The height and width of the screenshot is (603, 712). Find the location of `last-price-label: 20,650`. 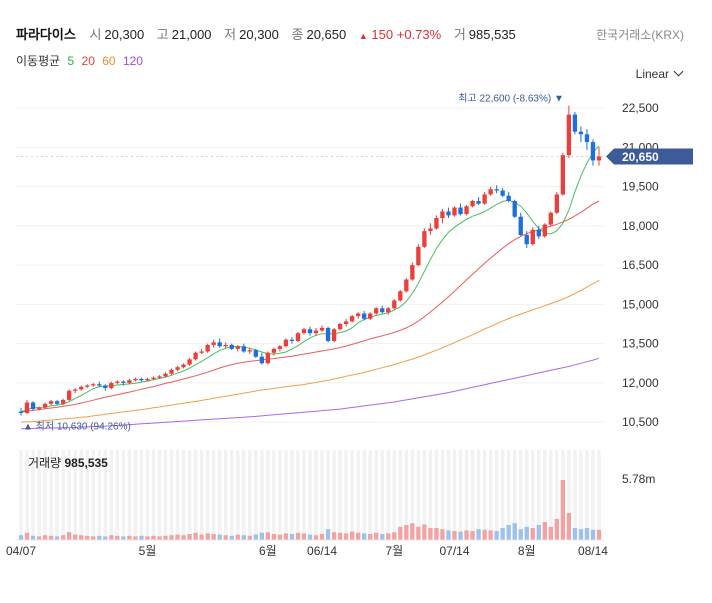

last-price-label: 20,650 is located at coordinates (640, 157).